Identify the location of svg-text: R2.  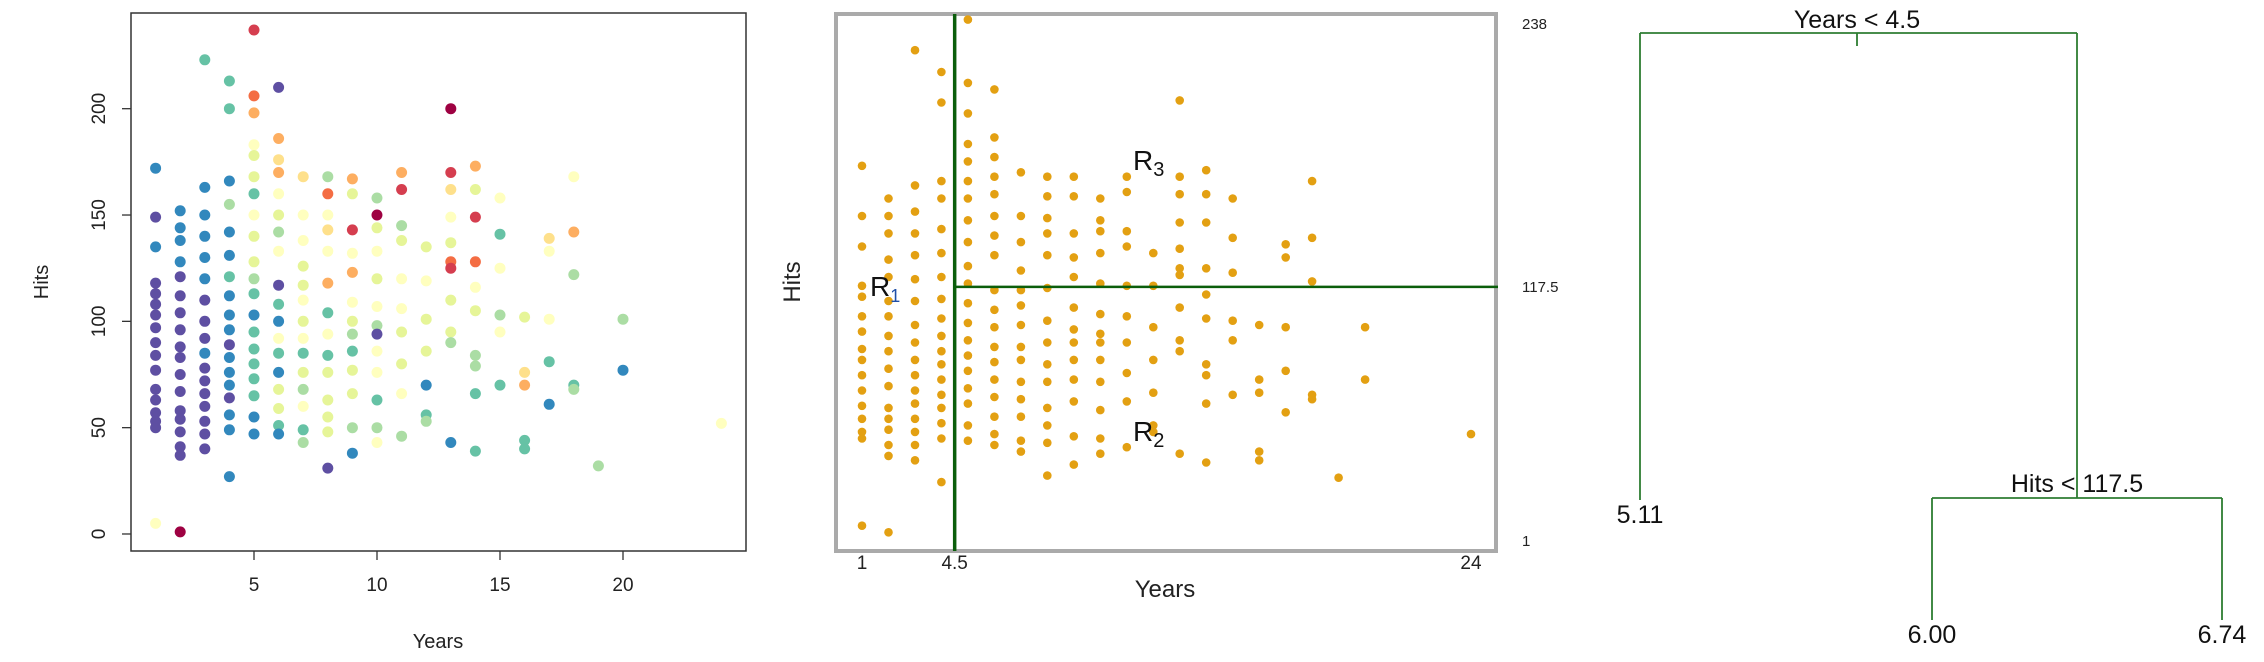
(1148, 434).